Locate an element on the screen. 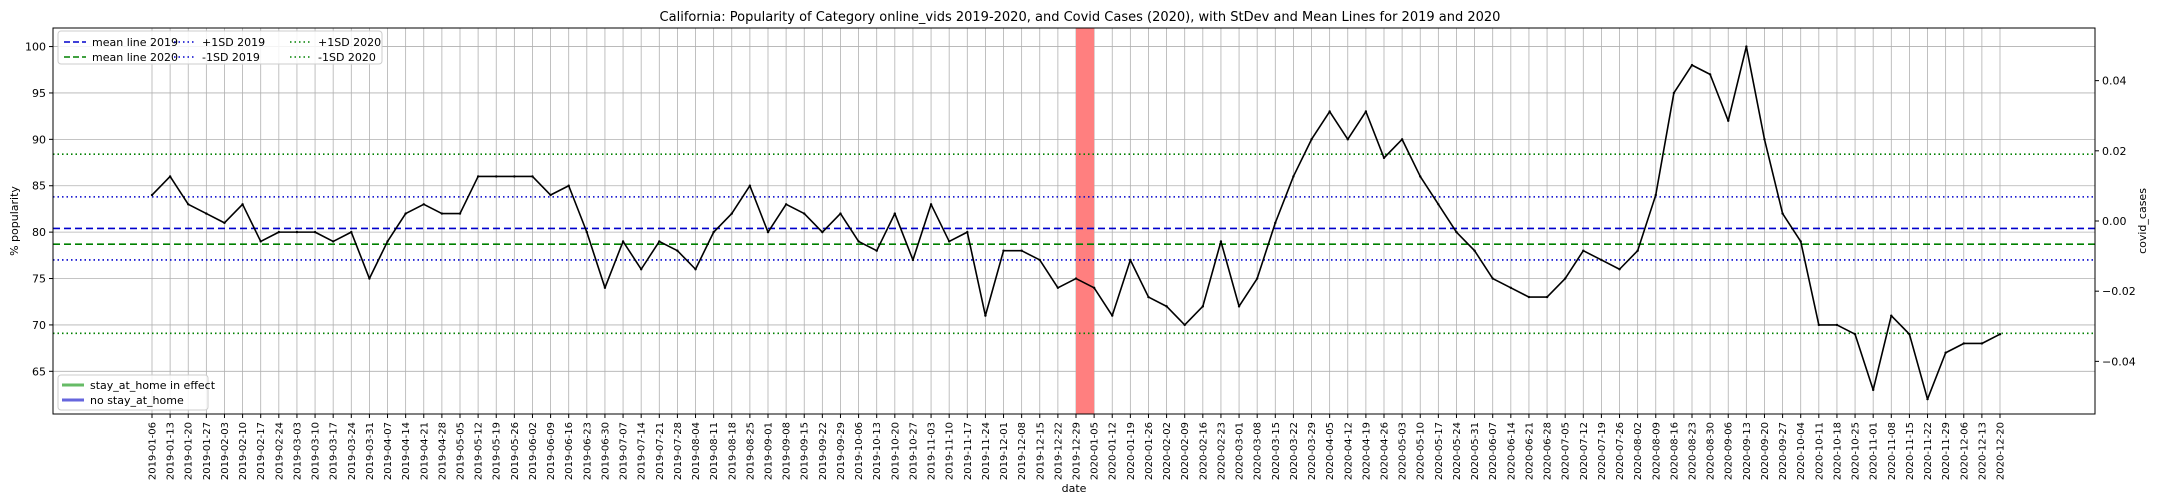 Image resolution: width=2160 pixels, height=504 pixels. x-tick-label: 2019-06-09 is located at coordinates (551, 451).